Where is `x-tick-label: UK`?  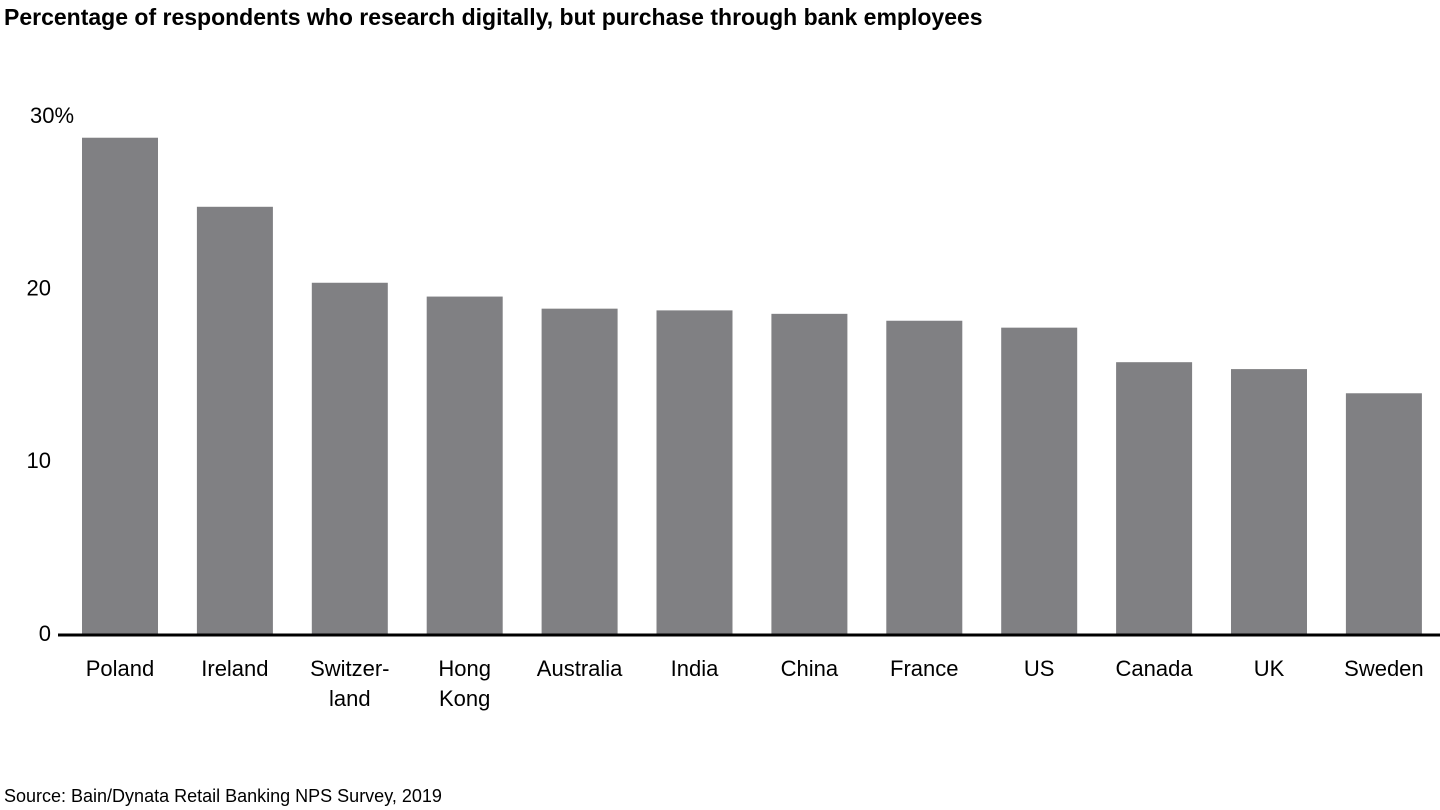 x-tick-label: UK is located at coordinates (1269, 668).